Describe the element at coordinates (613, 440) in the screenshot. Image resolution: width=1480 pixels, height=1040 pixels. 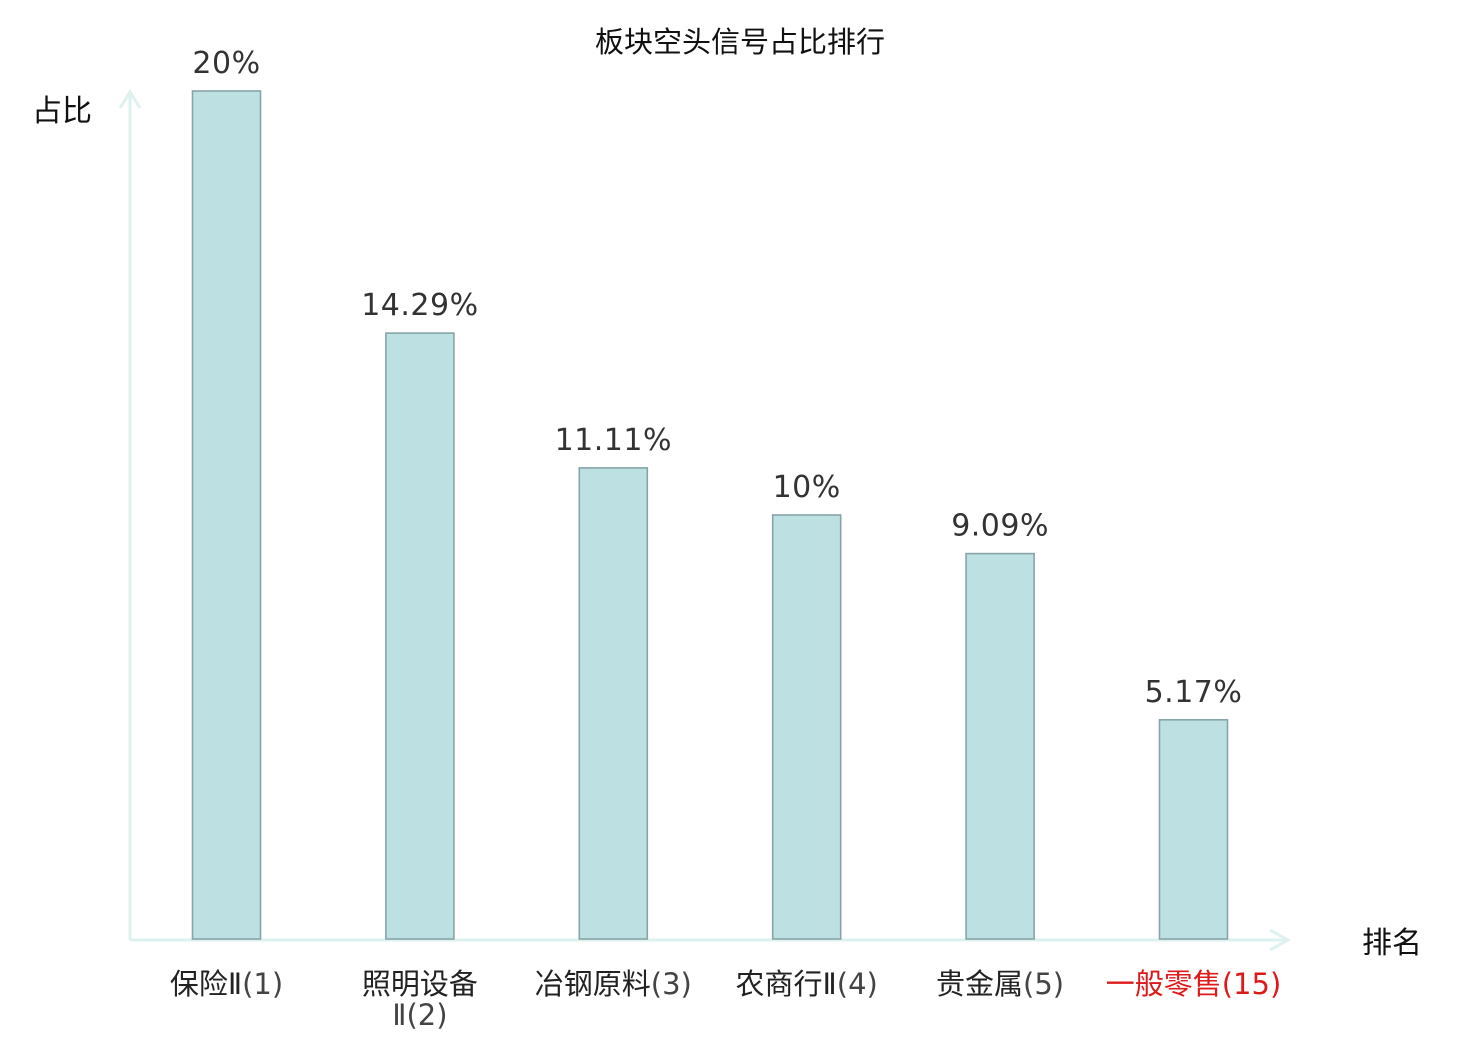
I see `bar-value-label: 11.11%` at that location.